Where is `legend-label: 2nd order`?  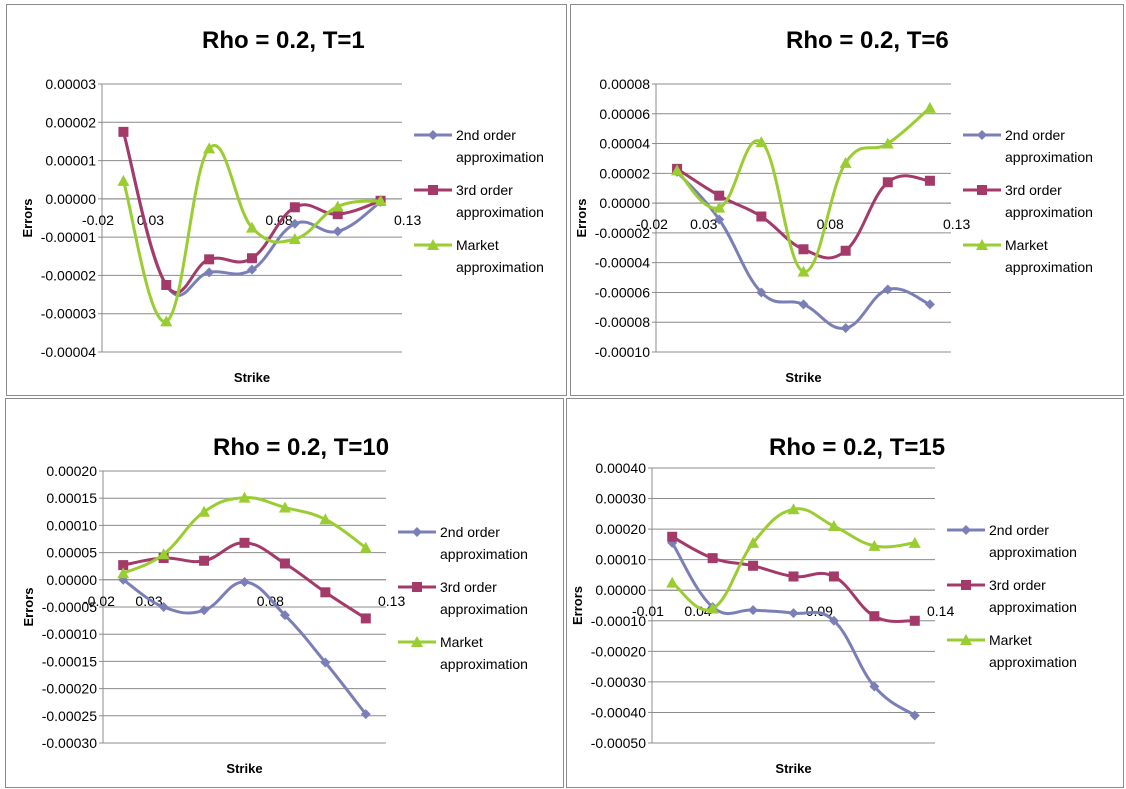
legend-label: 2nd order is located at coordinates (470, 532).